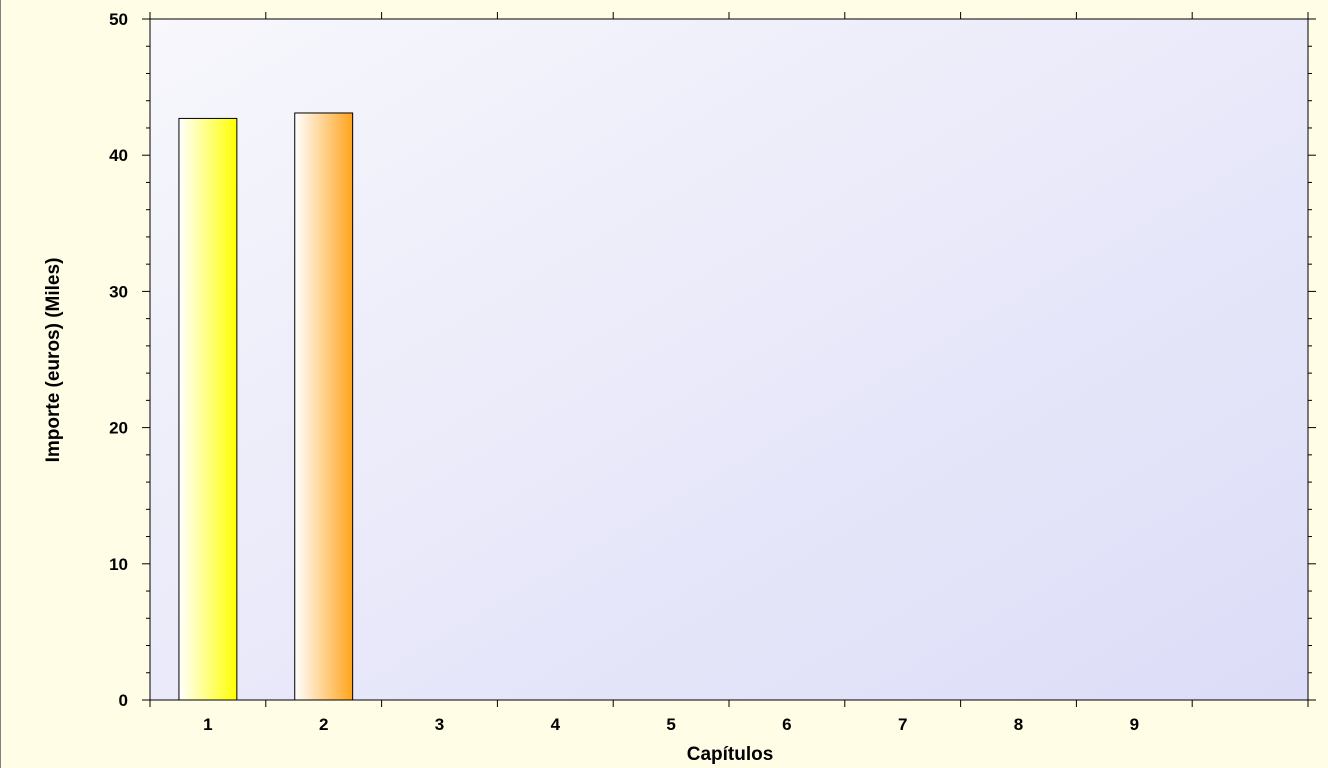 Image resolution: width=1328 pixels, height=768 pixels. Describe the element at coordinates (266, 406) in the screenshot. I see `bar-series` at that location.